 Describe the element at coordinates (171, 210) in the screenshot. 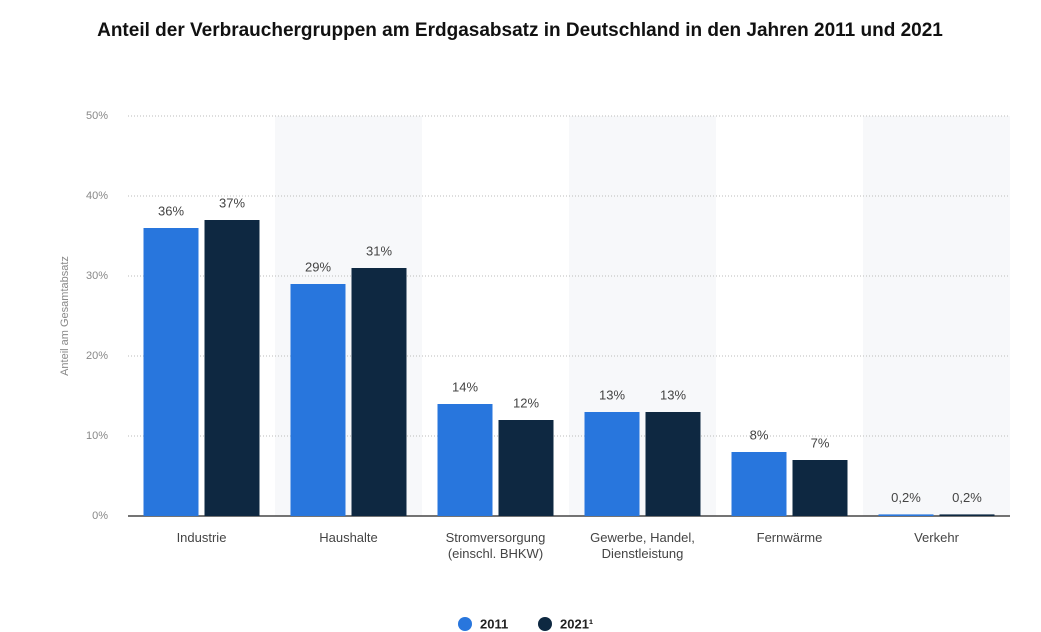

I see `data-label: 36%` at that location.